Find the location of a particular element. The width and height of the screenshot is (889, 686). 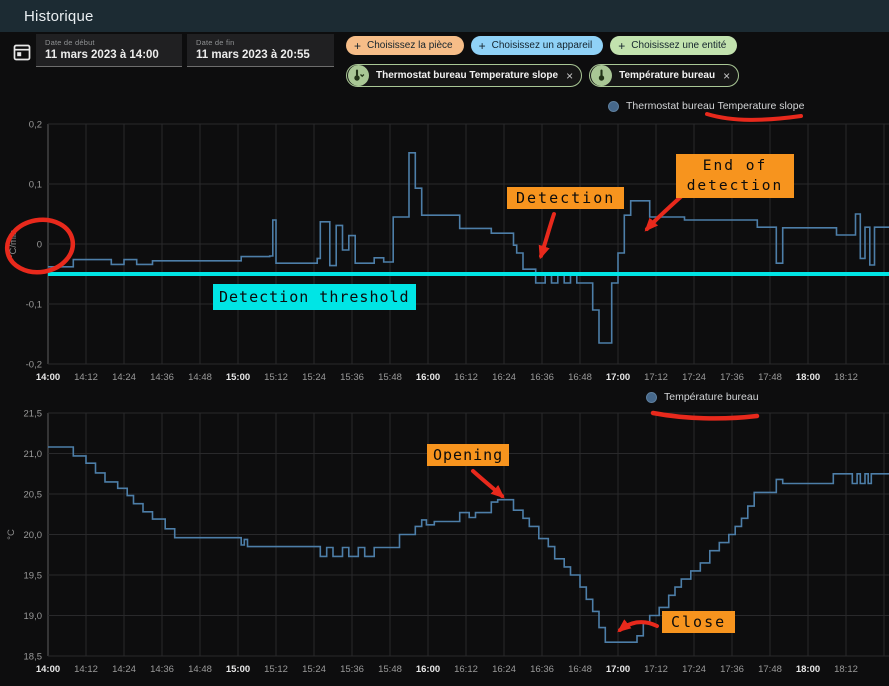

chart2-legend-label: Température bureau is located at coordinates (711, 397).